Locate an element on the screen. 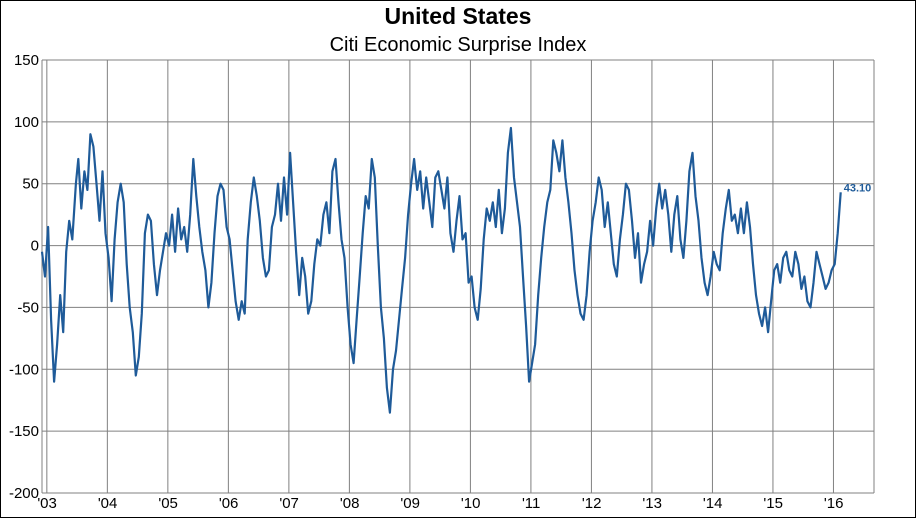 The image size is (916, 518). x-tick-label: '10 is located at coordinates (471, 503).